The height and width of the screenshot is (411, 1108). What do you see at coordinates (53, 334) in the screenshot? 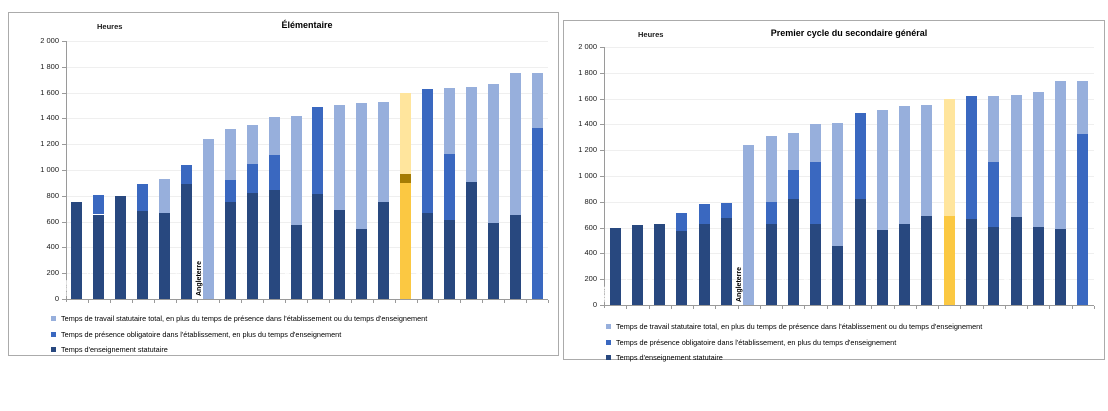
I see `legend-swatch-presence` at bounding box center [53, 334].